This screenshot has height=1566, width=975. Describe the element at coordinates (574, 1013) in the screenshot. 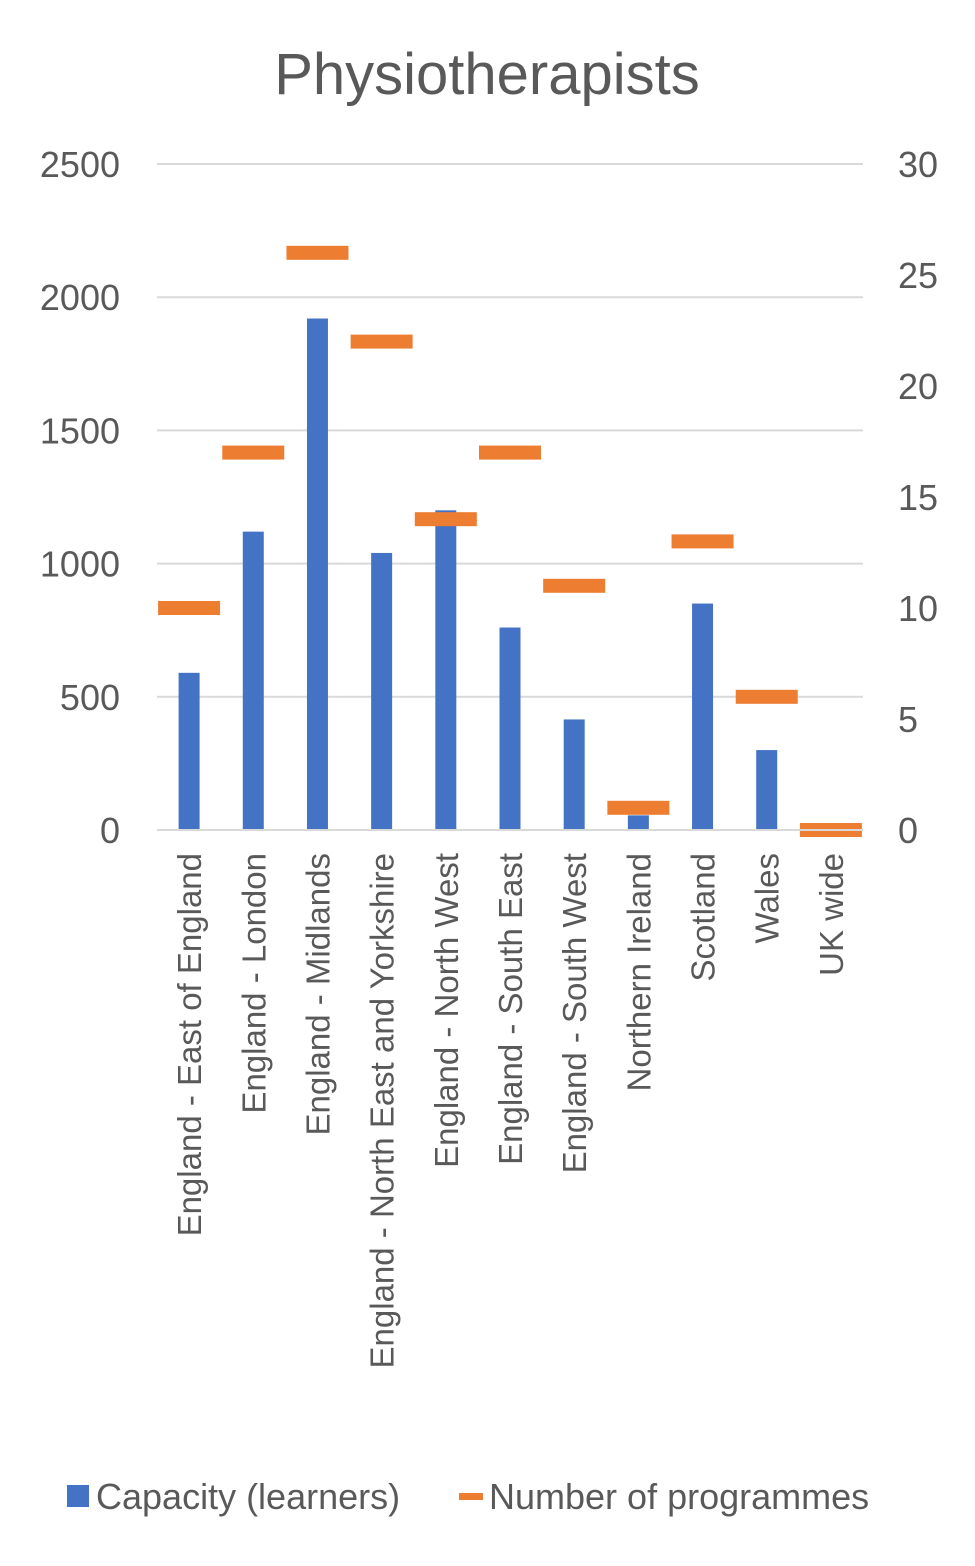

I see `x-tick-label: England - South West` at that location.